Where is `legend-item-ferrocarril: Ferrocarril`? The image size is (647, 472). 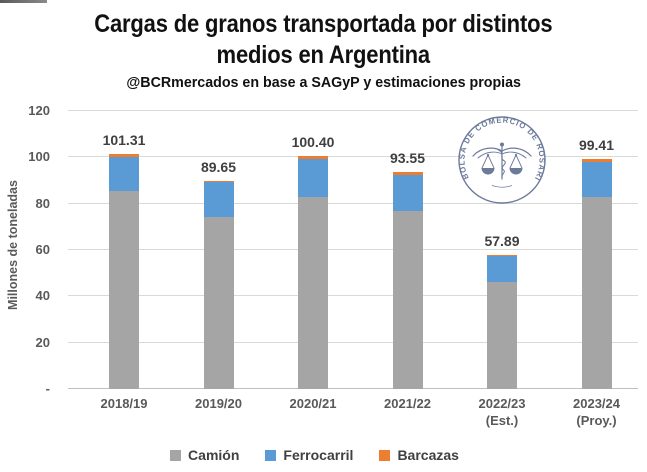
legend-item-ferrocarril: Ferrocarril is located at coordinates (309, 455).